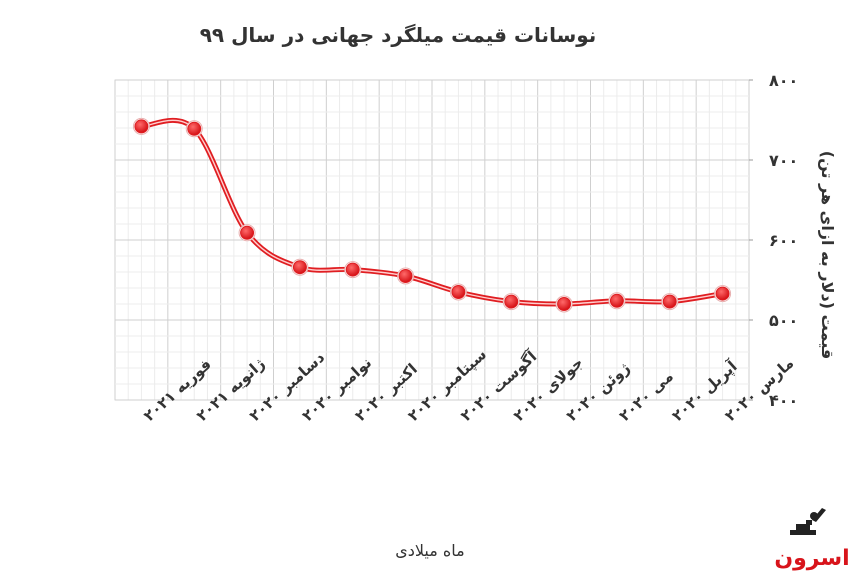 Image resolution: width=860 pixels, height=576 pixels. What do you see at coordinates (827, 255) in the screenshot?
I see `y-axis-label: قیمت (دلار به ازای هر تن)` at bounding box center [827, 255].